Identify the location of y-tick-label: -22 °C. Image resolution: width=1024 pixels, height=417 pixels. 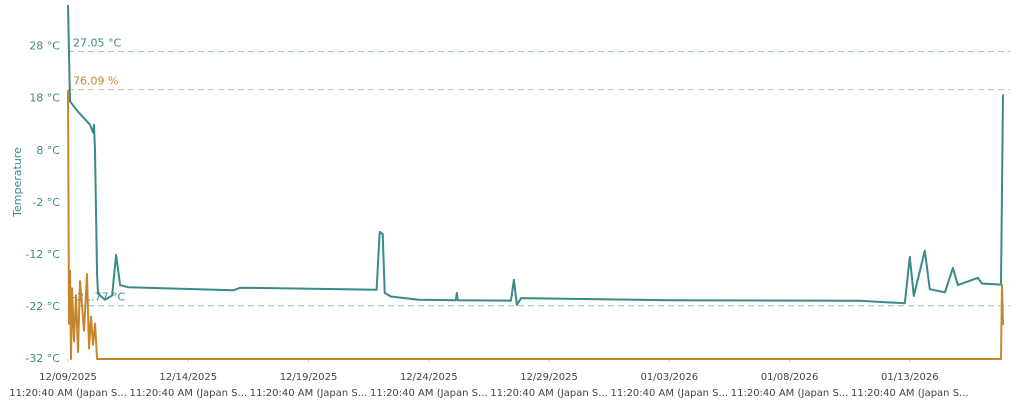
(42, 306).